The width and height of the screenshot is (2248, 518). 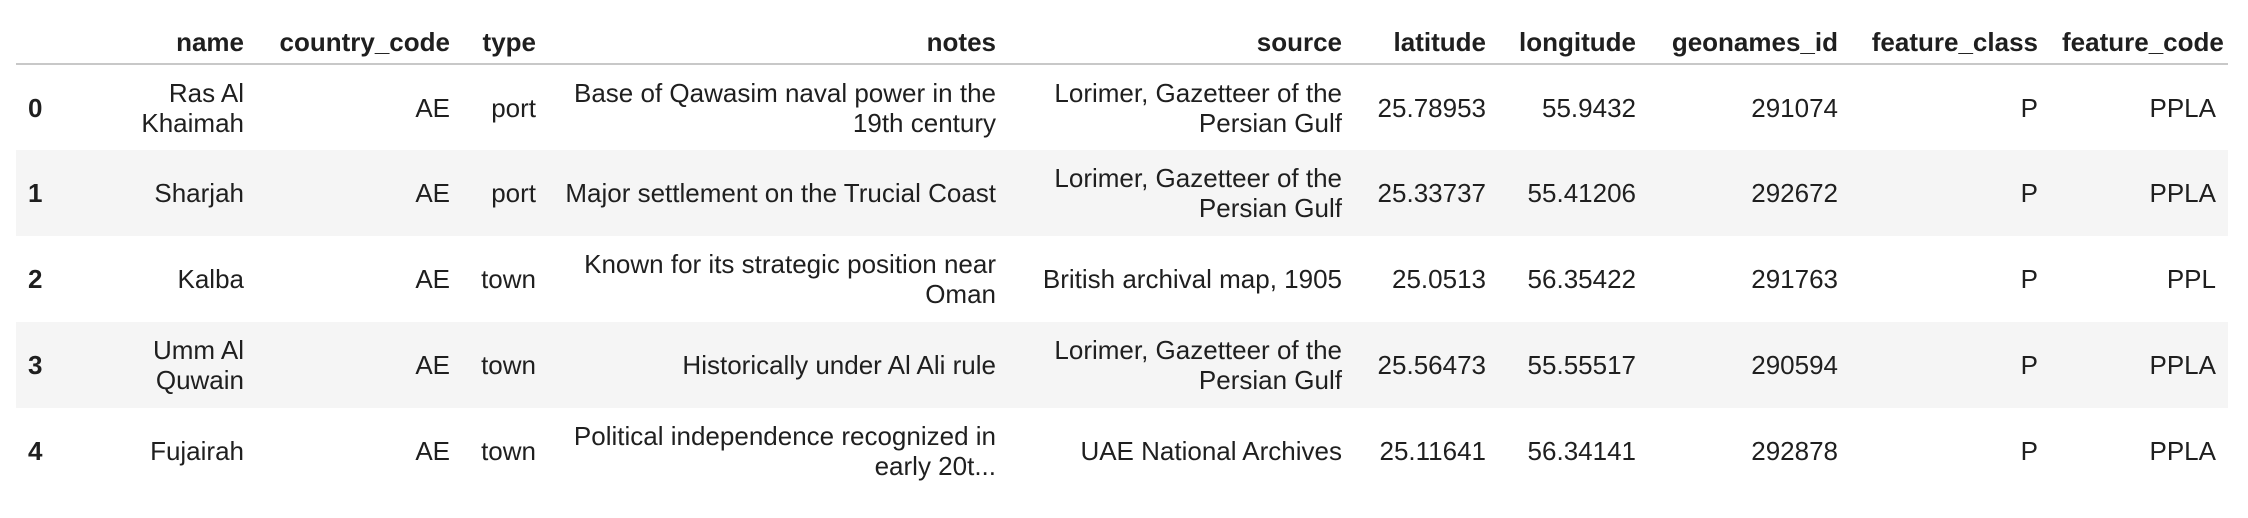 I want to click on cell-text: 25.33737, so click(x=1431, y=193).